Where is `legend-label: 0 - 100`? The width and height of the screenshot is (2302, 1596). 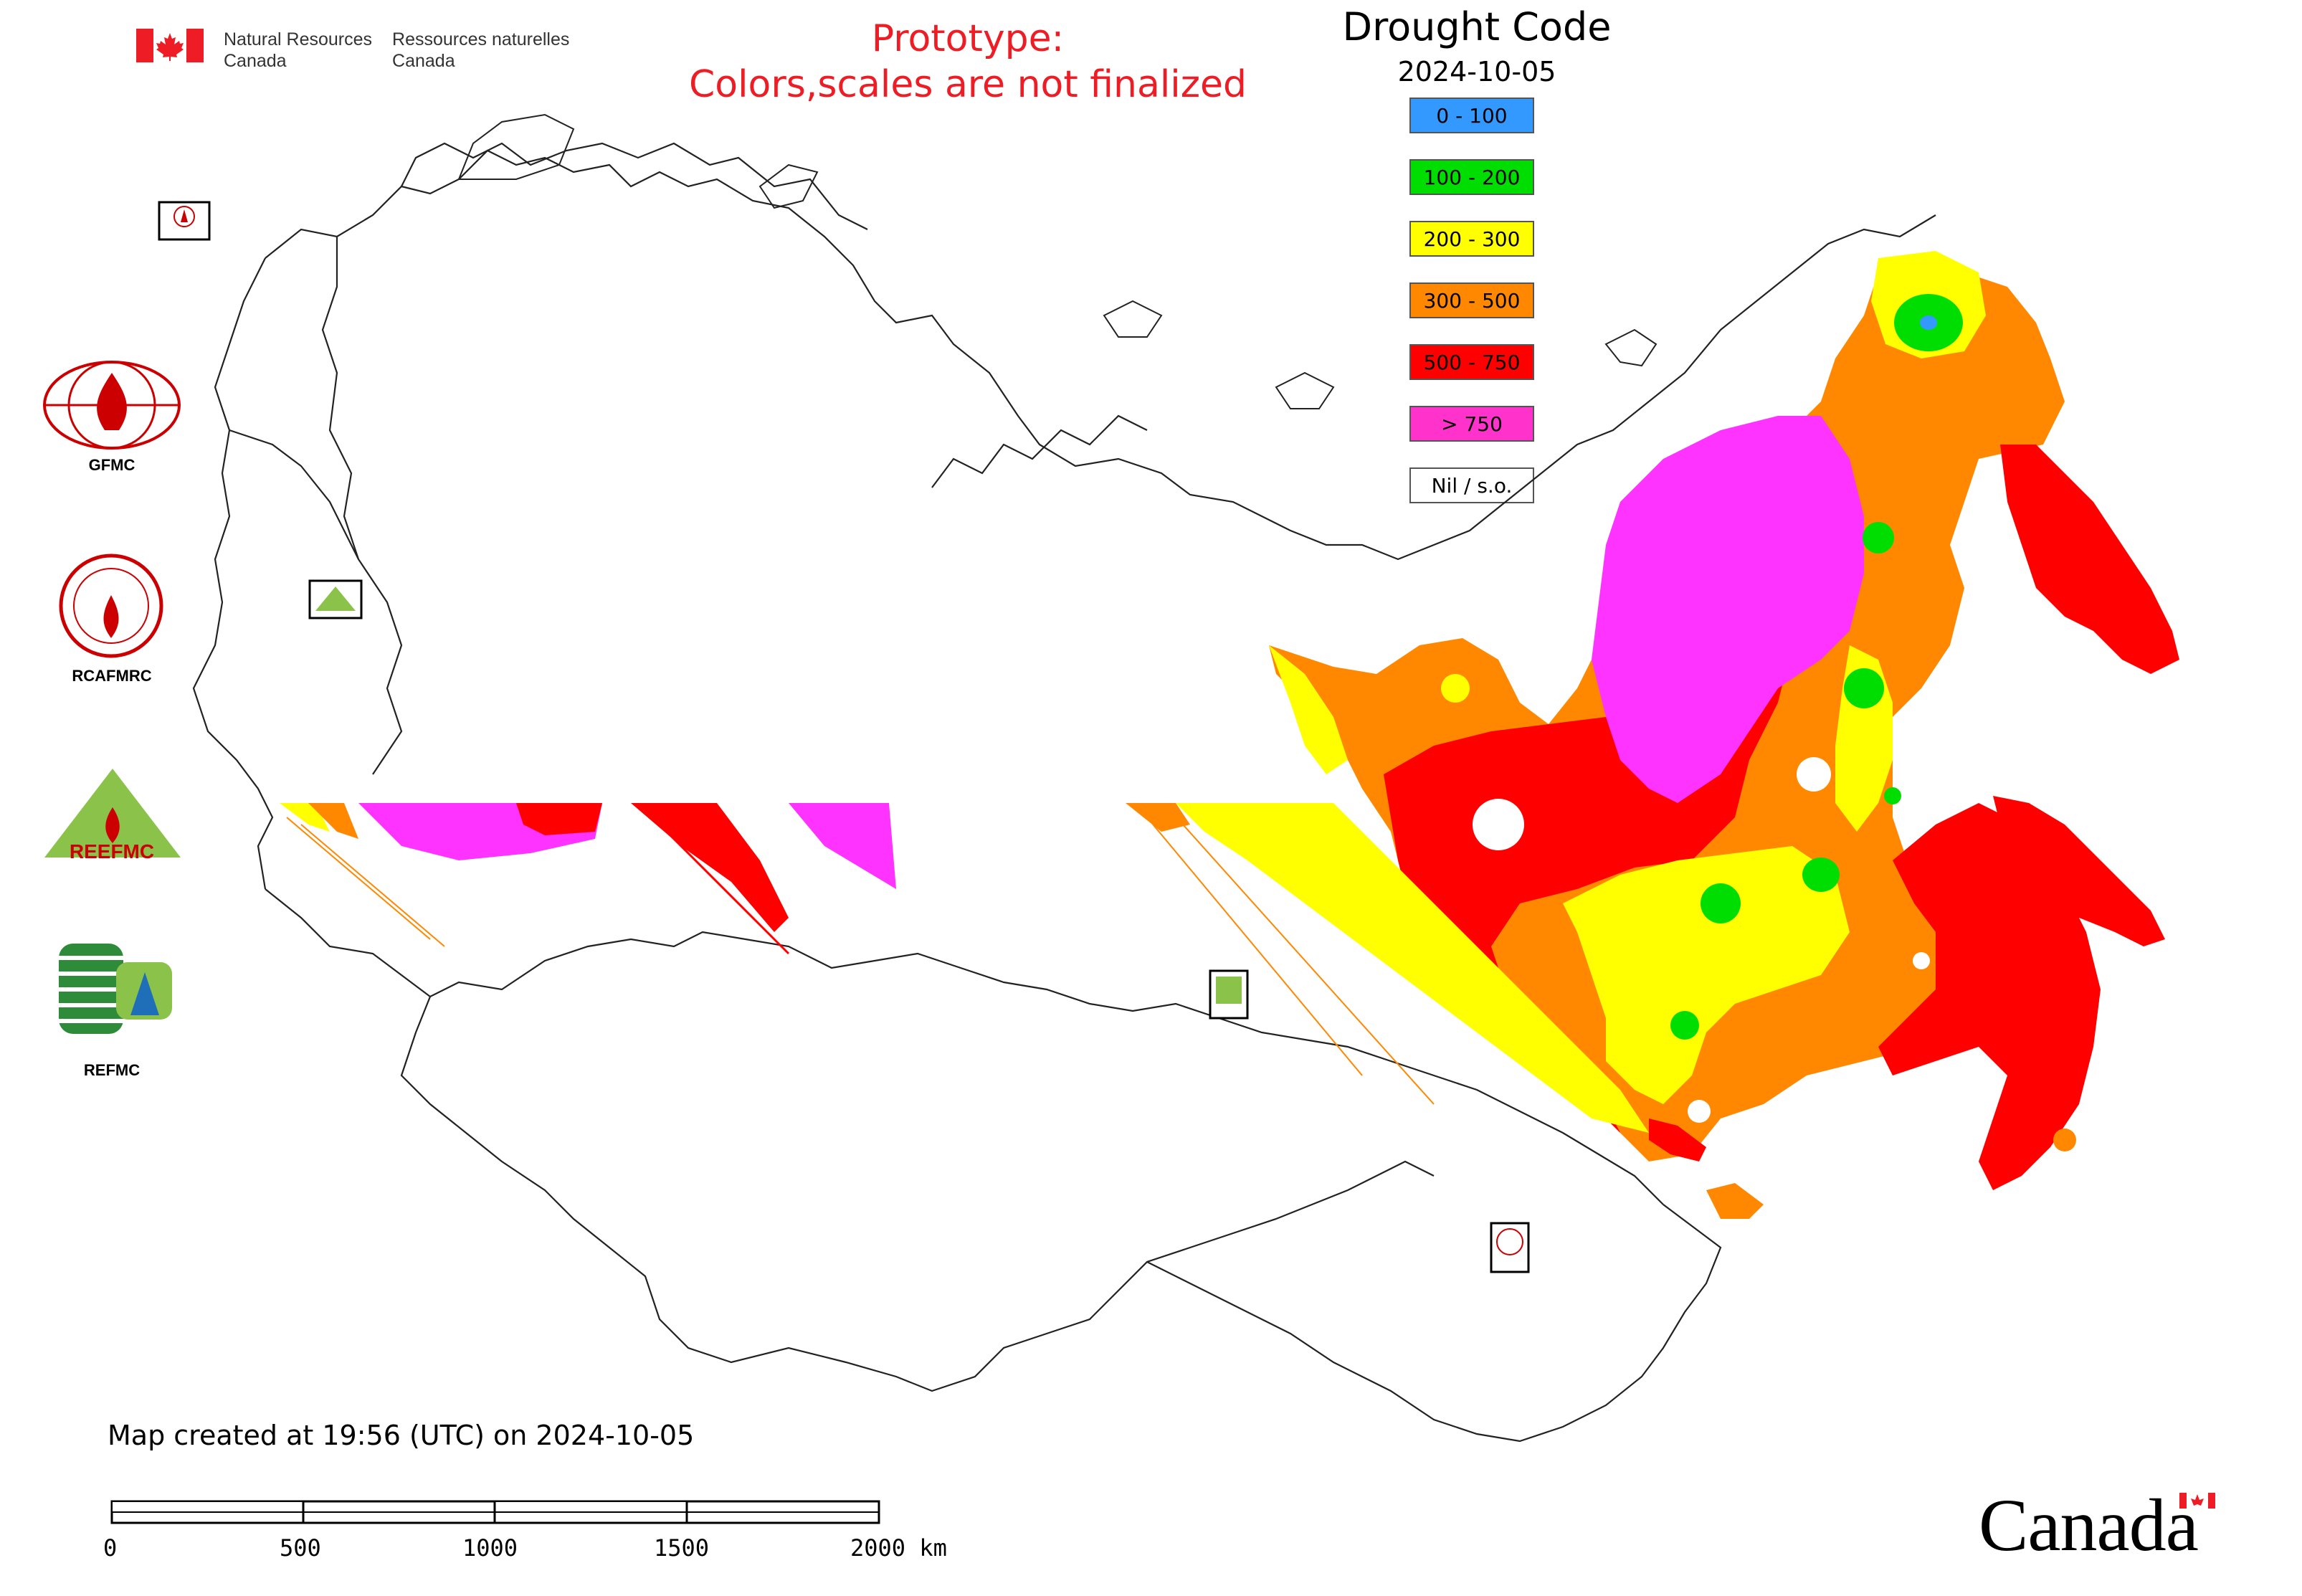
legend-label: 0 - 100 is located at coordinates (1472, 115).